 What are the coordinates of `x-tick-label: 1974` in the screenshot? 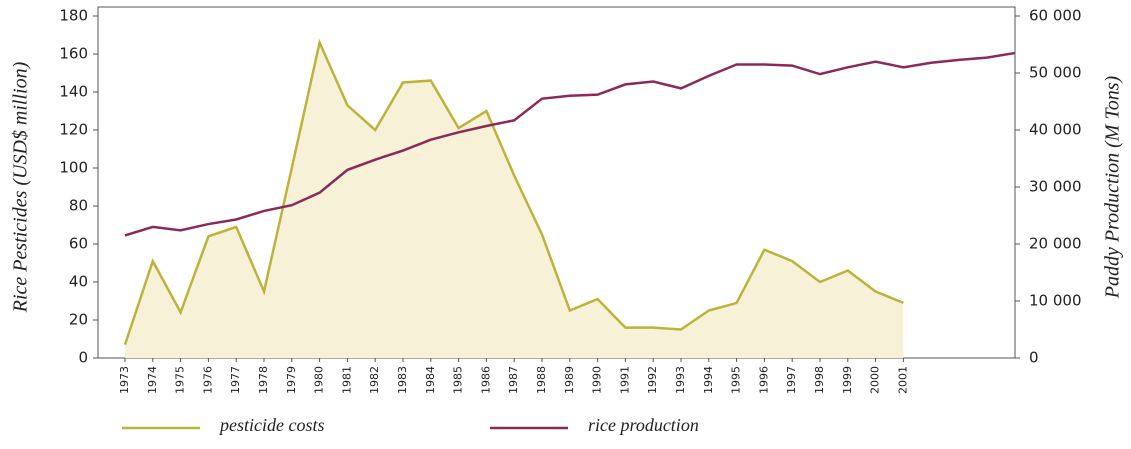 It's located at (152, 380).